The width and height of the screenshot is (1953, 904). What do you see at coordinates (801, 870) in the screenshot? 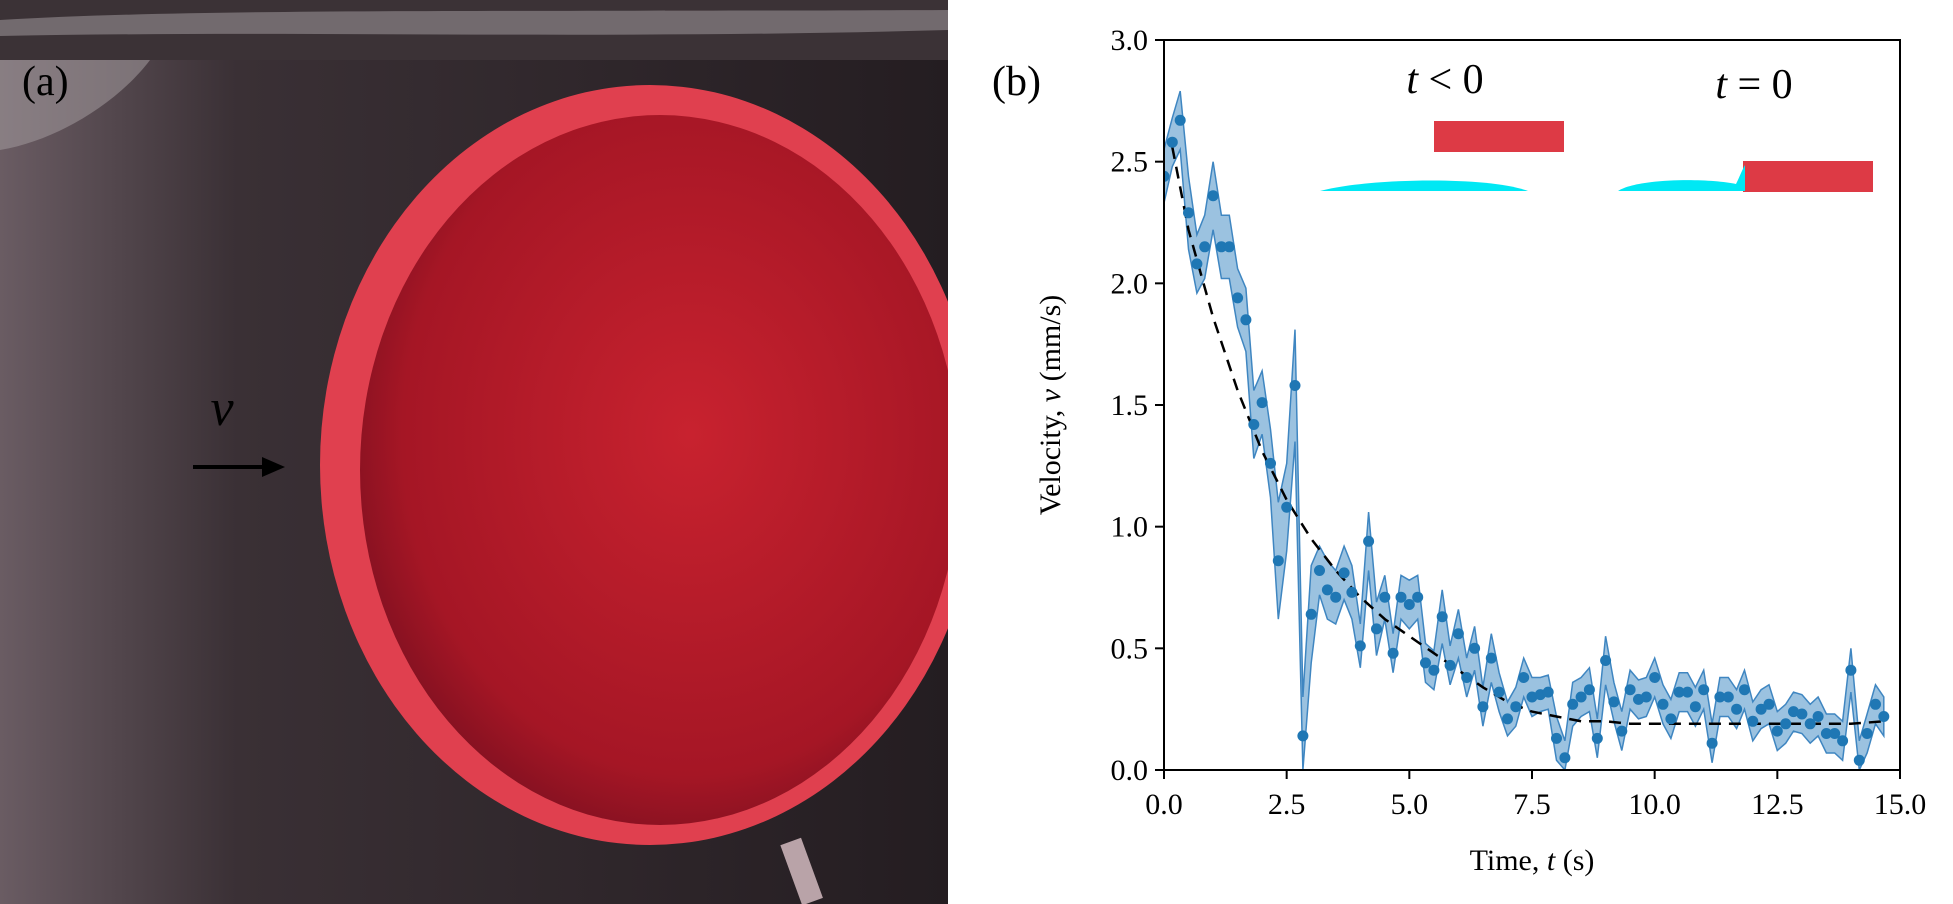
I see `needle` at bounding box center [801, 870].